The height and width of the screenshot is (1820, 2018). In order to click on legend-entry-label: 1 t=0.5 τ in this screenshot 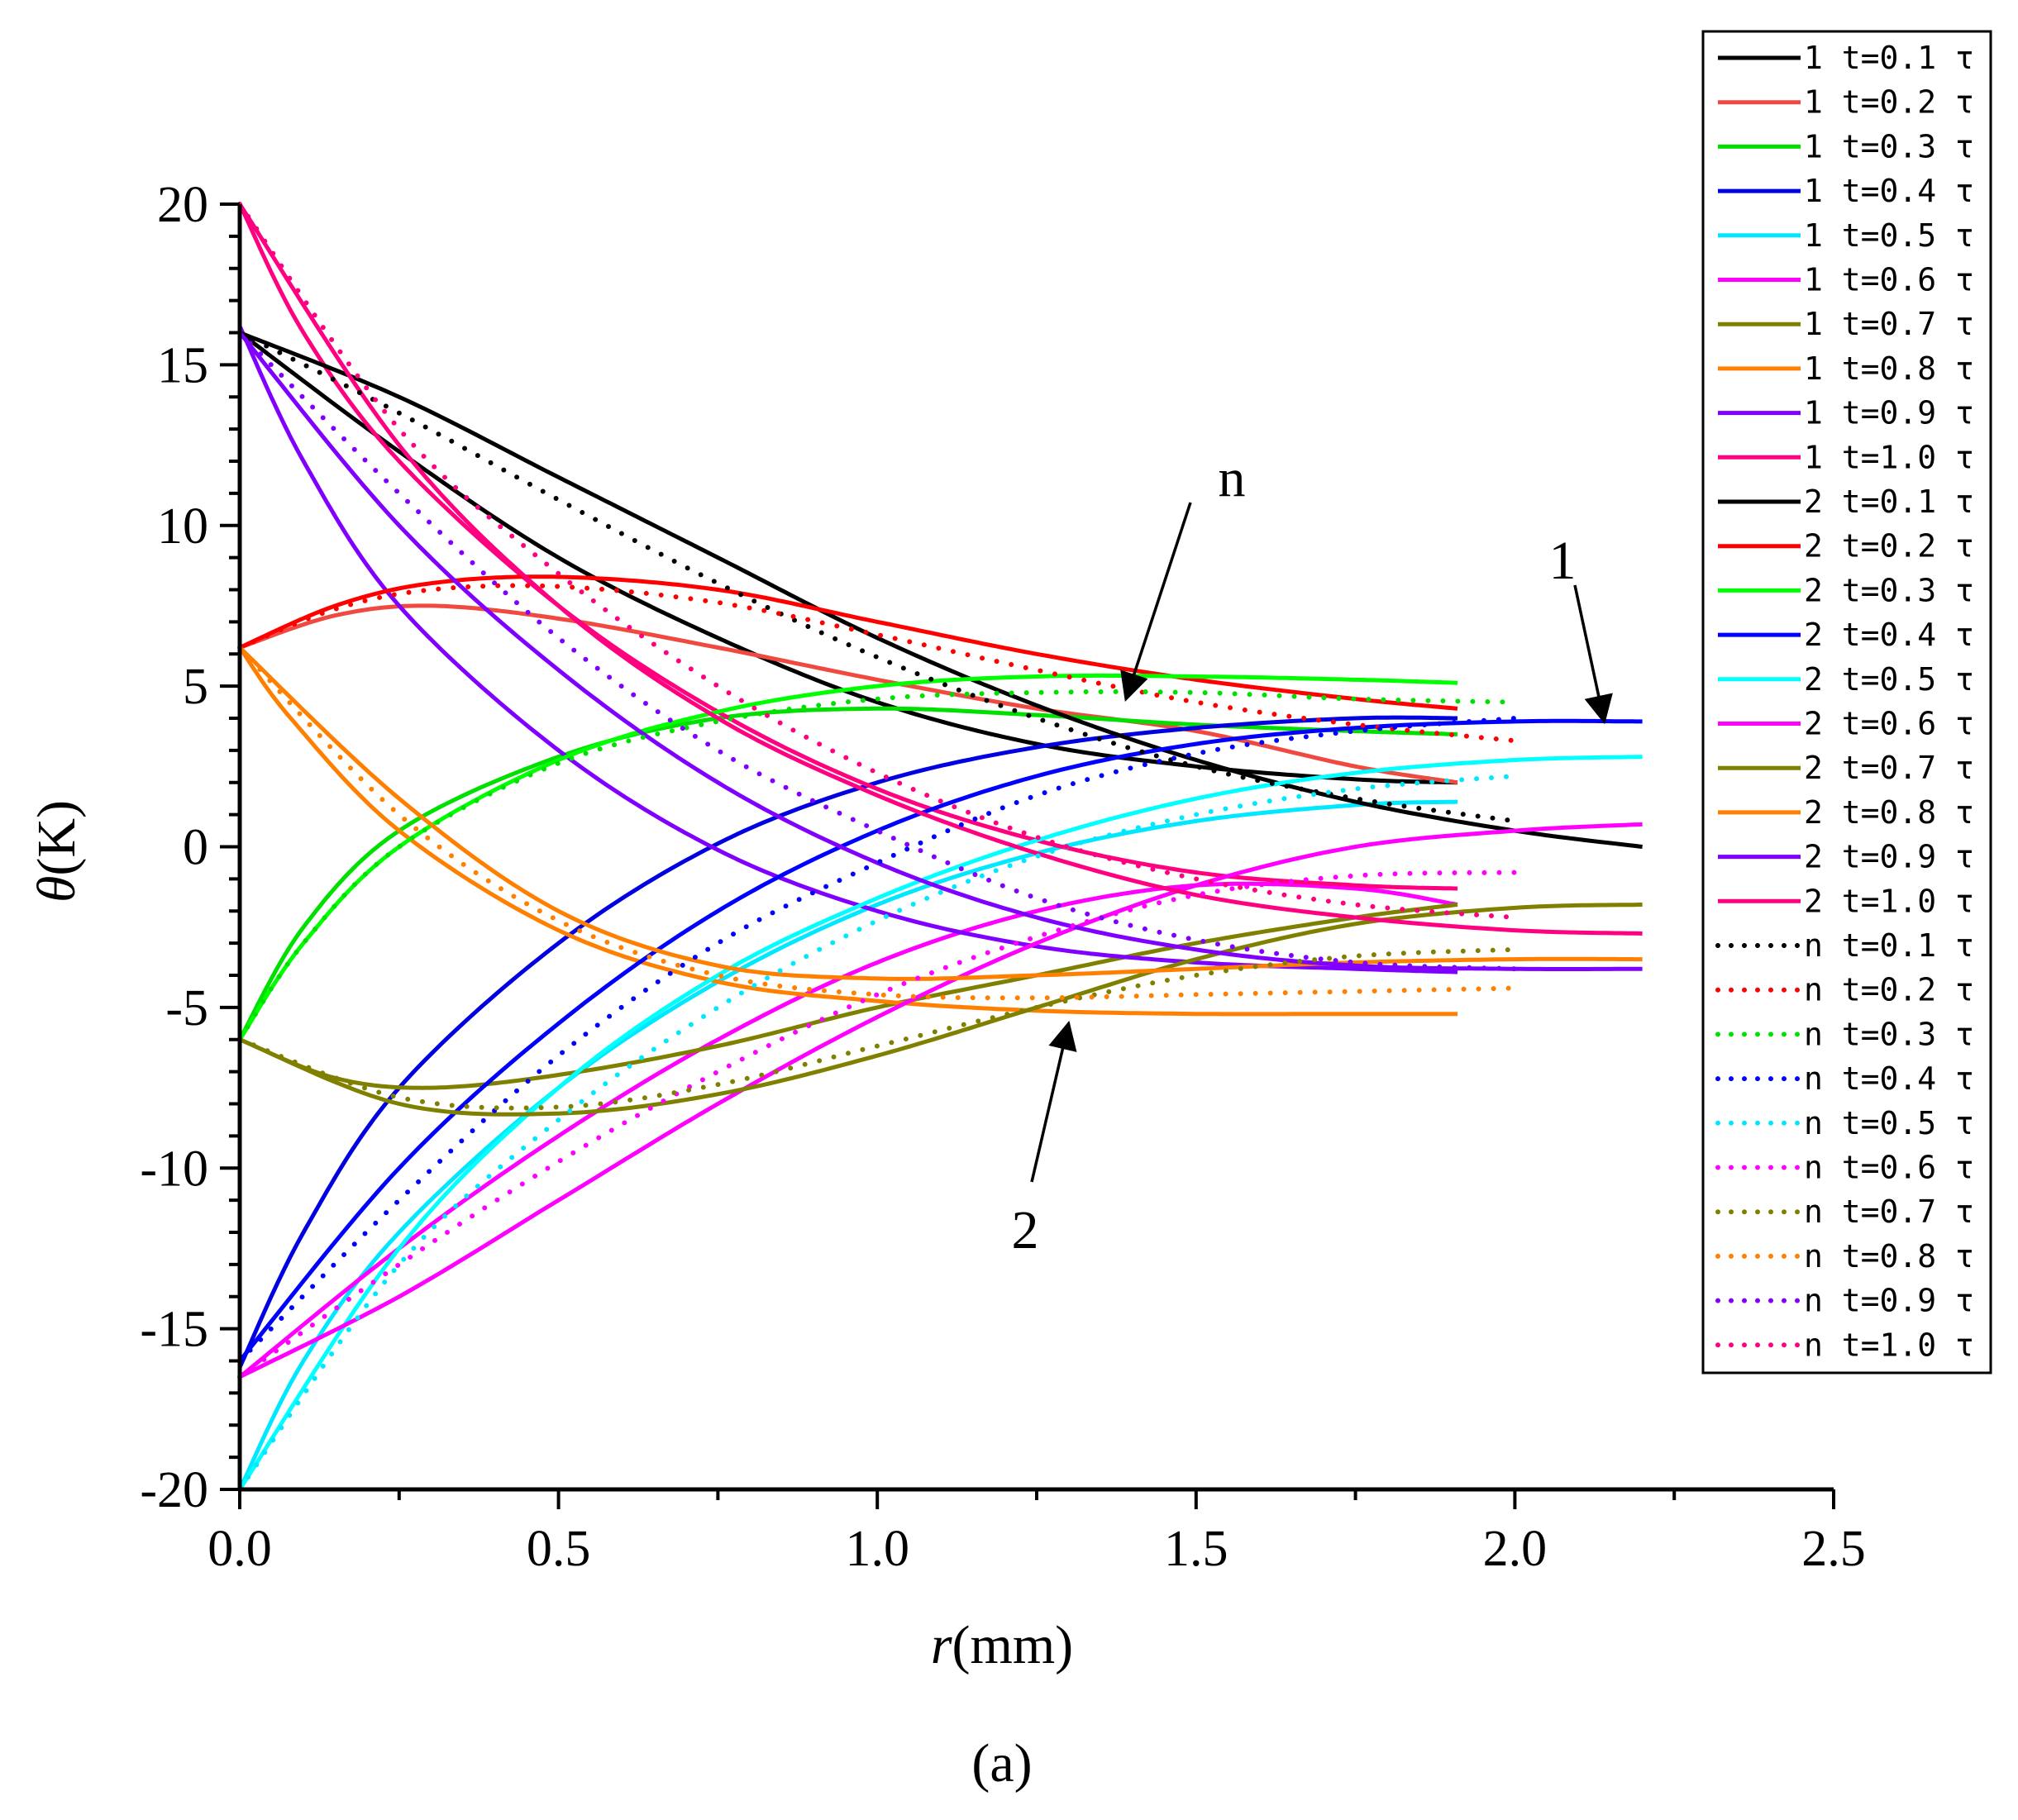, I will do `click(1889, 235)`.